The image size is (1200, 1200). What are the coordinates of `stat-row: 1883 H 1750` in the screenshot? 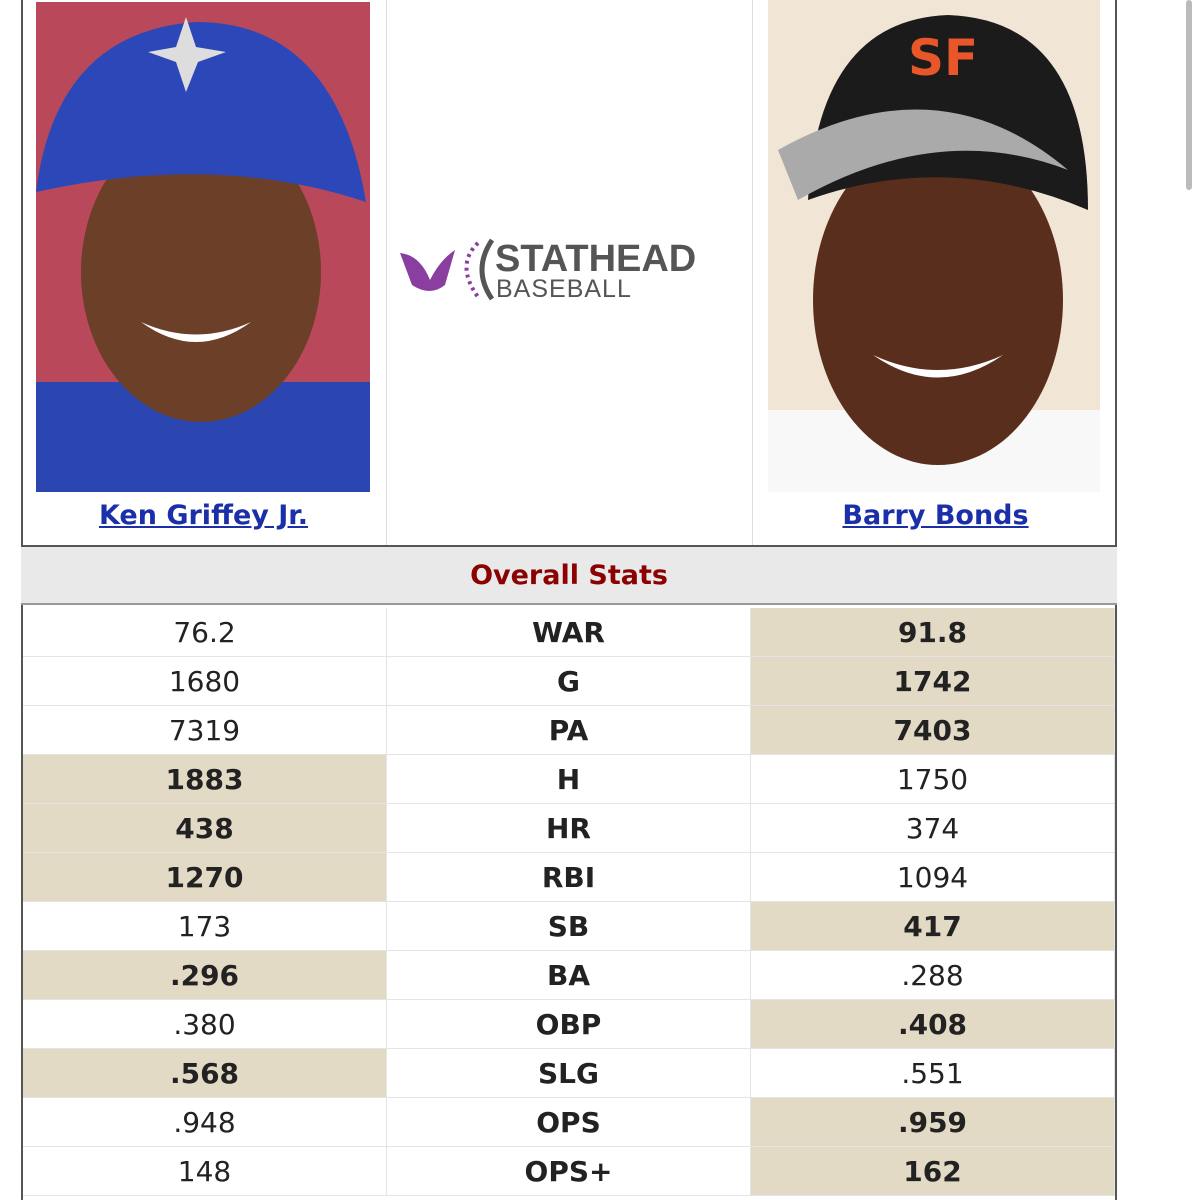 It's located at (569, 779).